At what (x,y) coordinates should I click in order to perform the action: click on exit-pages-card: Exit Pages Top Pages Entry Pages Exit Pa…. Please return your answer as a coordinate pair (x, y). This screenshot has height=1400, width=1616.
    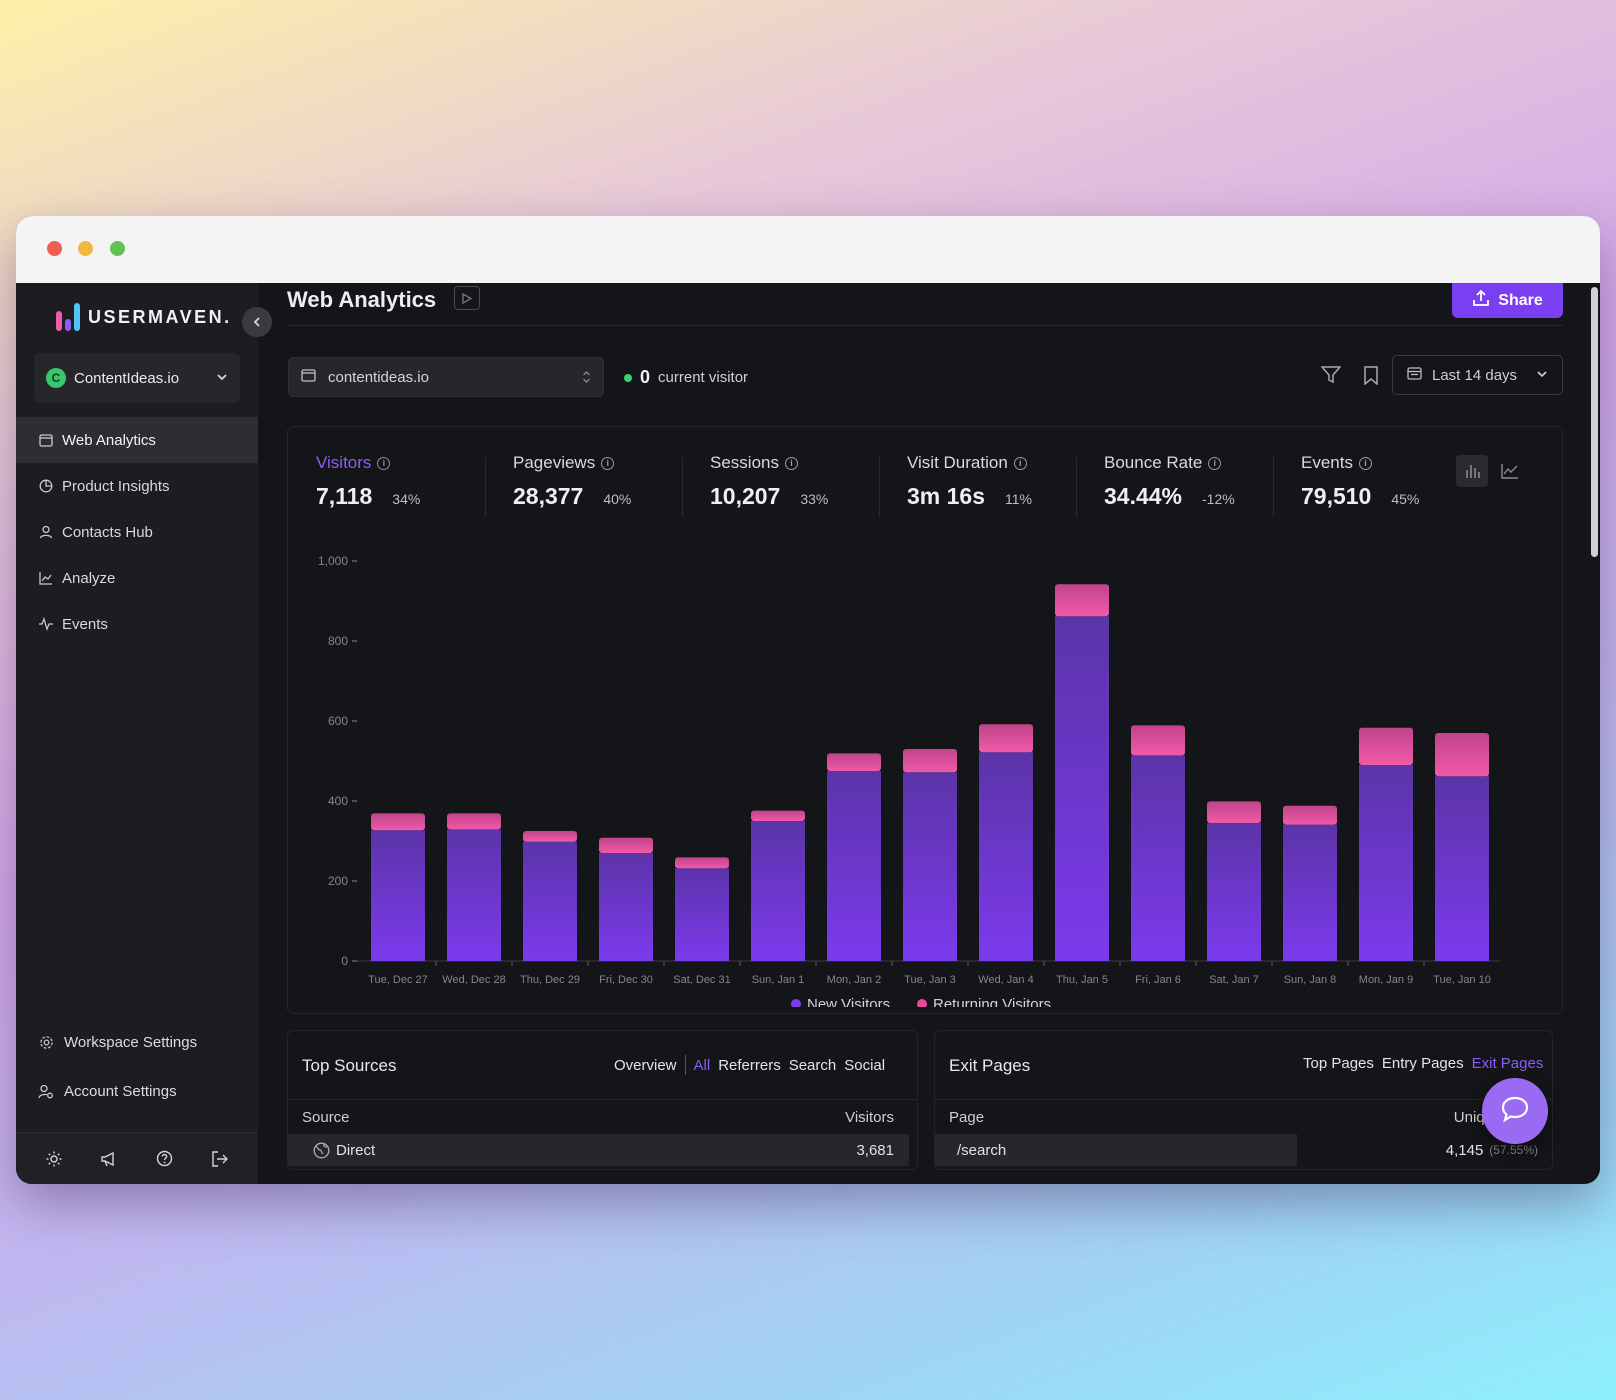
    Looking at the image, I should click on (1243, 1100).